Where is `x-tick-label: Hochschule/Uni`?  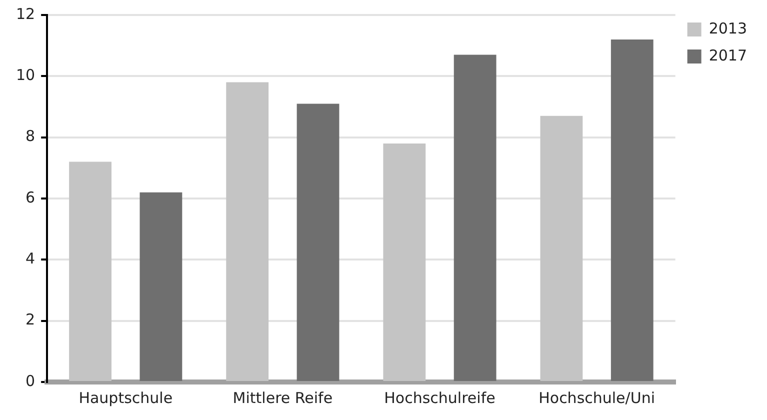 x-tick-label: Hochschule/Uni is located at coordinates (596, 397).